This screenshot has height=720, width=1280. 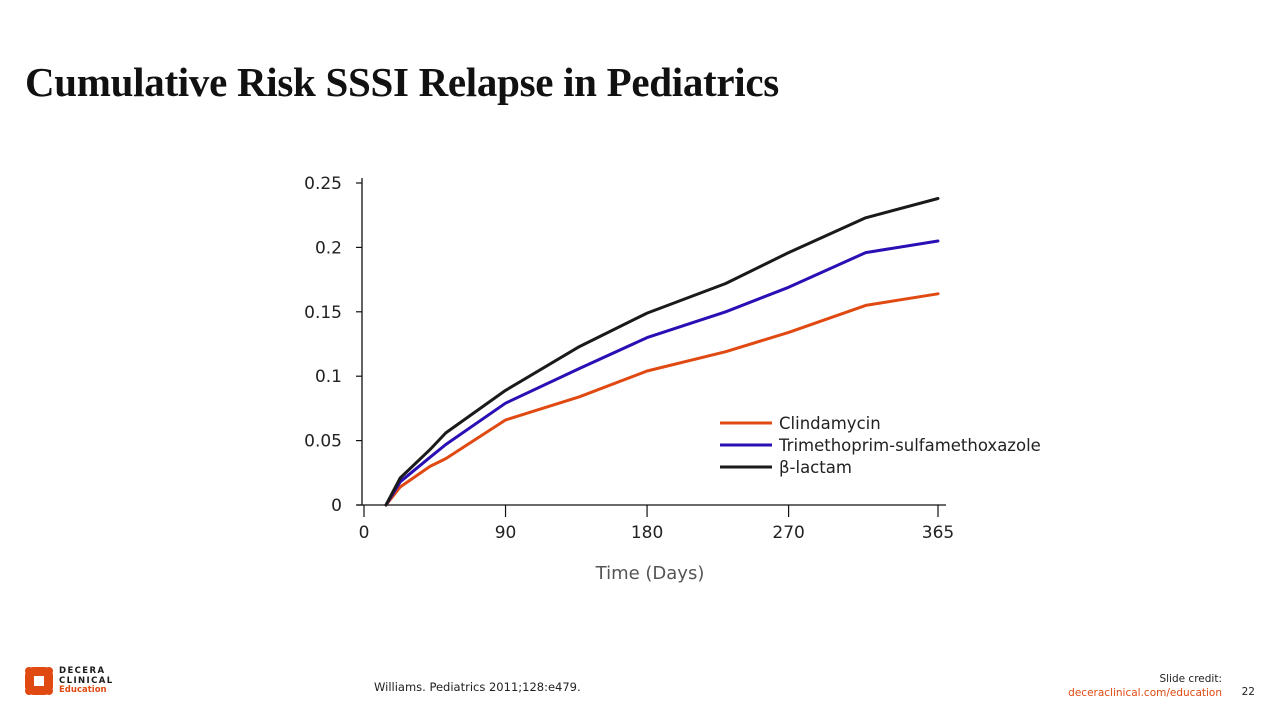 I want to click on y-tick-label: 0.05, so click(x=323, y=442).